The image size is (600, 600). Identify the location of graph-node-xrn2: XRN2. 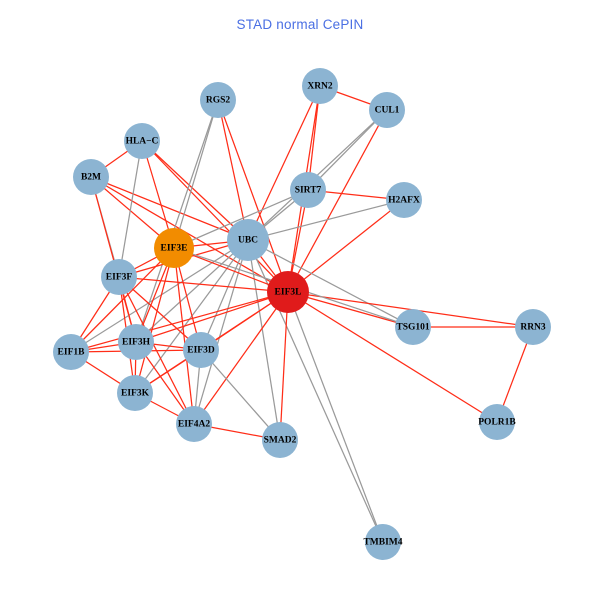
(320, 86).